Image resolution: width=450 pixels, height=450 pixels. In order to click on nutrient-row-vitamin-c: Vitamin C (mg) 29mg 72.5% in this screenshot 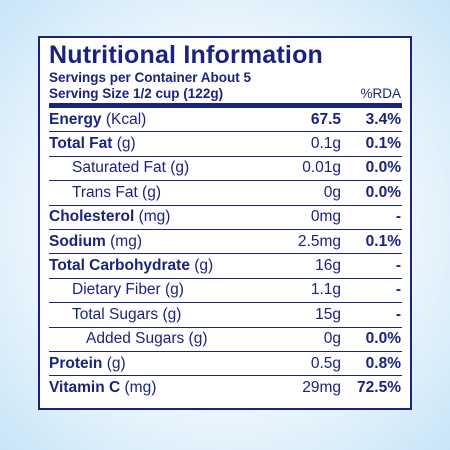, I will do `click(225, 388)`.